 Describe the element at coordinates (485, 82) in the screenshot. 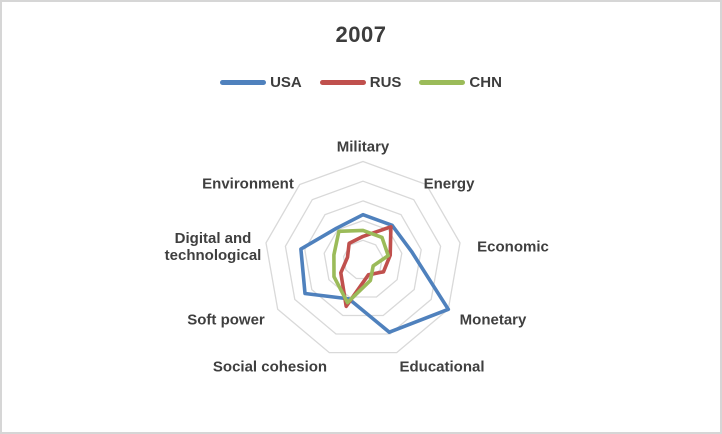

I see `legend-label-chn: CHN` at that location.